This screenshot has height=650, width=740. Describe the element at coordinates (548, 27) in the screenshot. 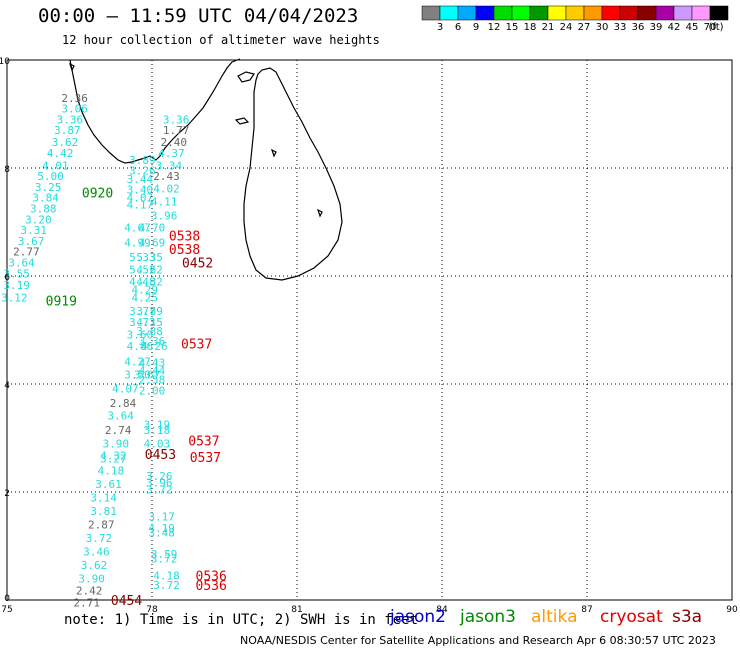

I see `colorbar-tick-label: 21` at that location.